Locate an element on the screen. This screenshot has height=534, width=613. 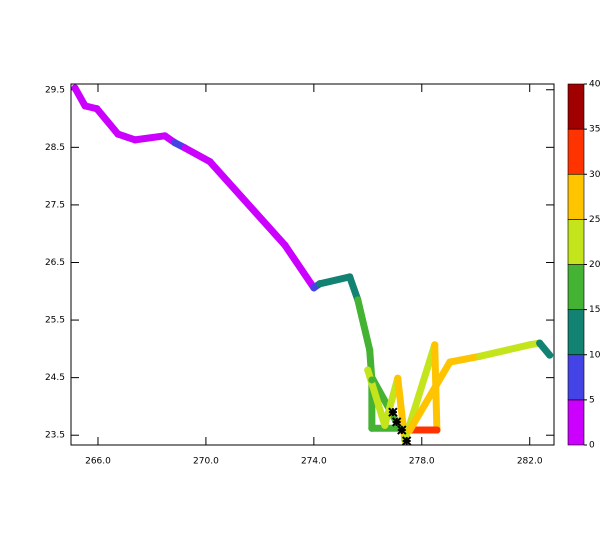
colorbar-label: 30 is located at coordinates (595, 175).